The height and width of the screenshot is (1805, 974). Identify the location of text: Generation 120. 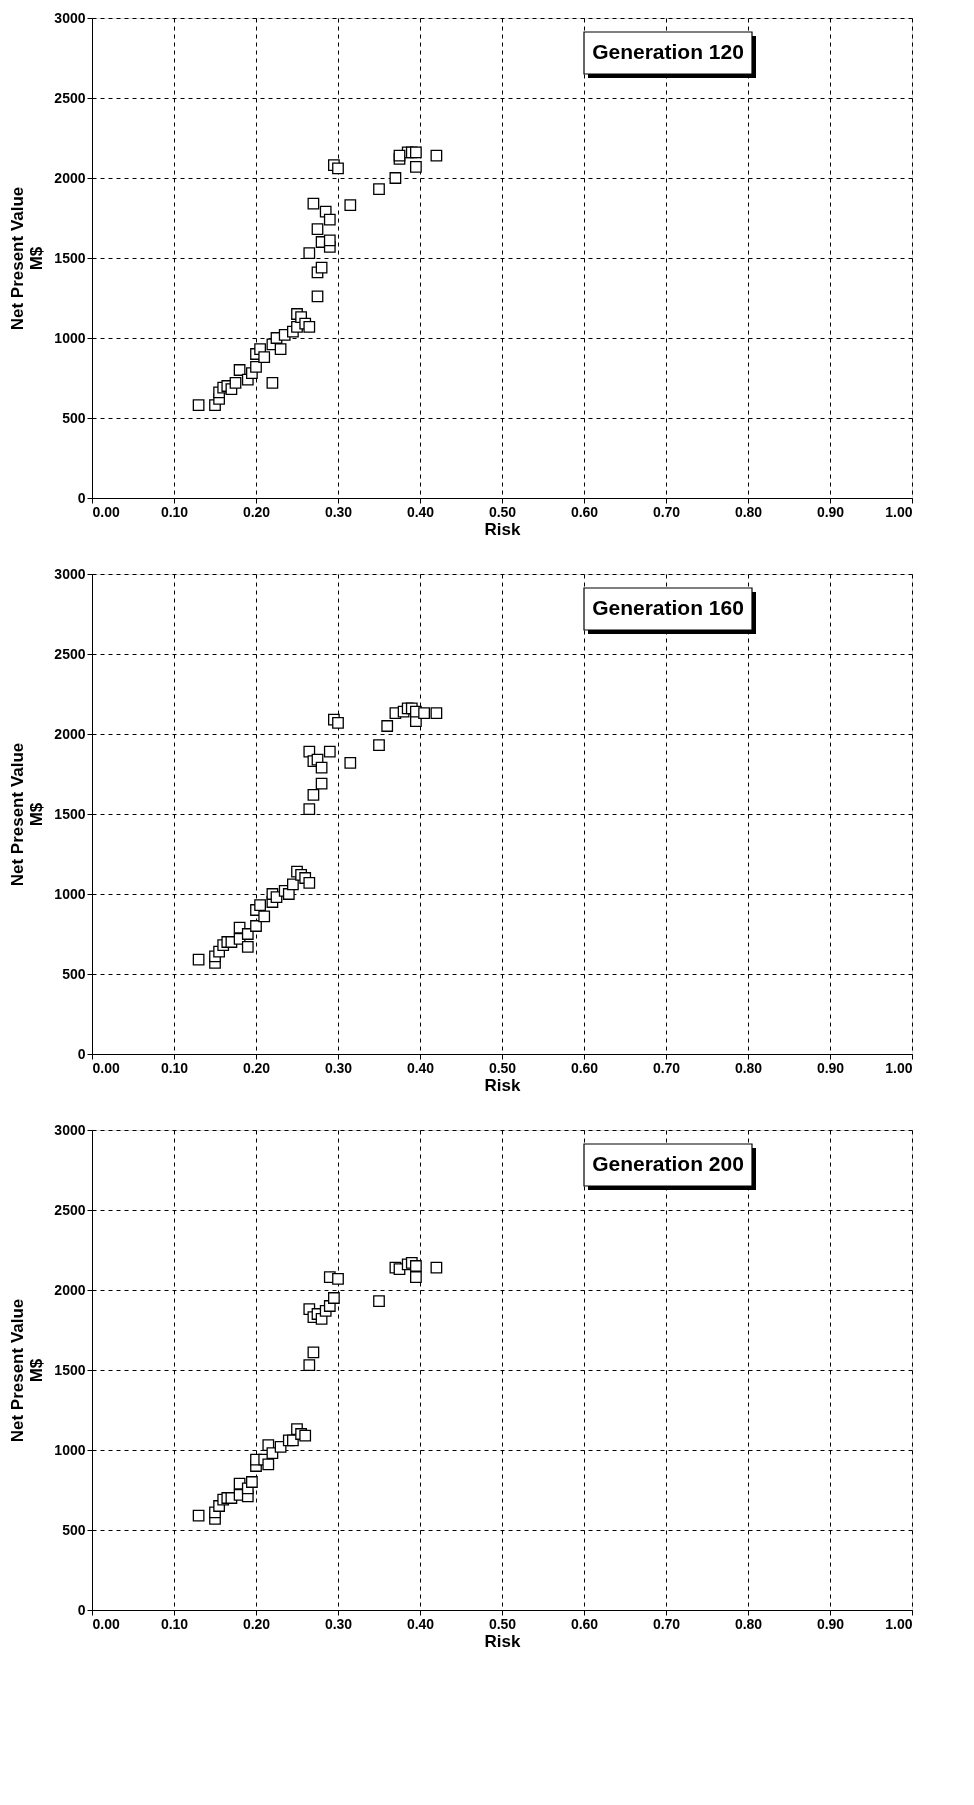
(668, 51).